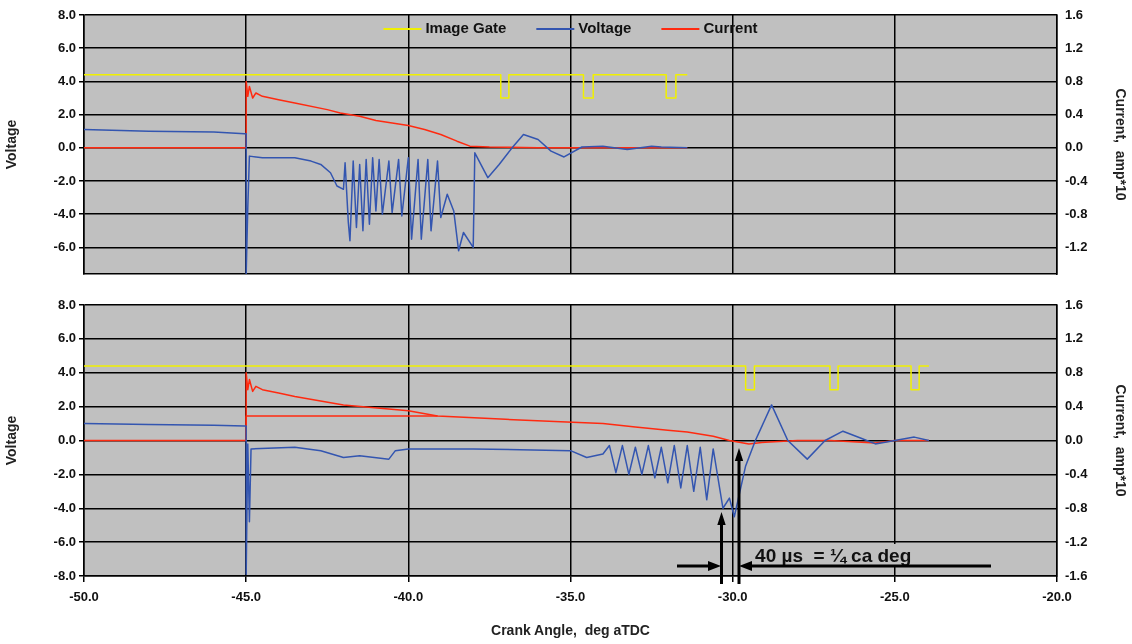 The height and width of the screenshot is (644, 1132). Describe the element at coordinates (570, 630) in the screenshot. I see `x-axis-title: Crank Angle, deg aTDC` at that location.